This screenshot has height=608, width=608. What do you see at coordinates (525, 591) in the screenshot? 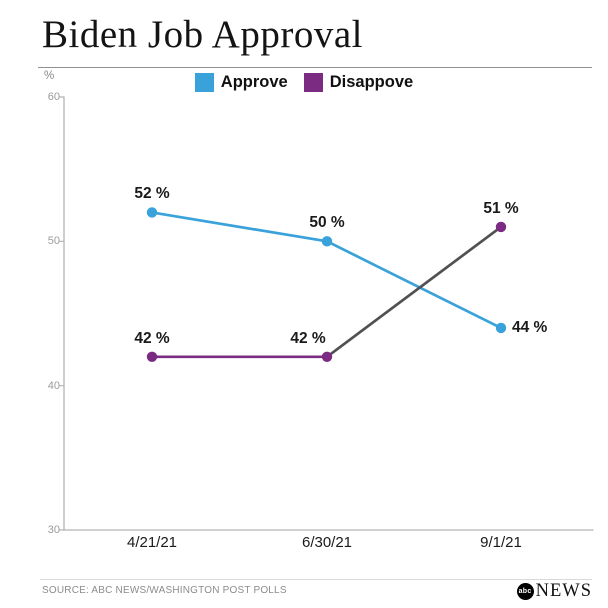
I see `abc-circle-logo-icon: abc` at bounding box center [525, 591].